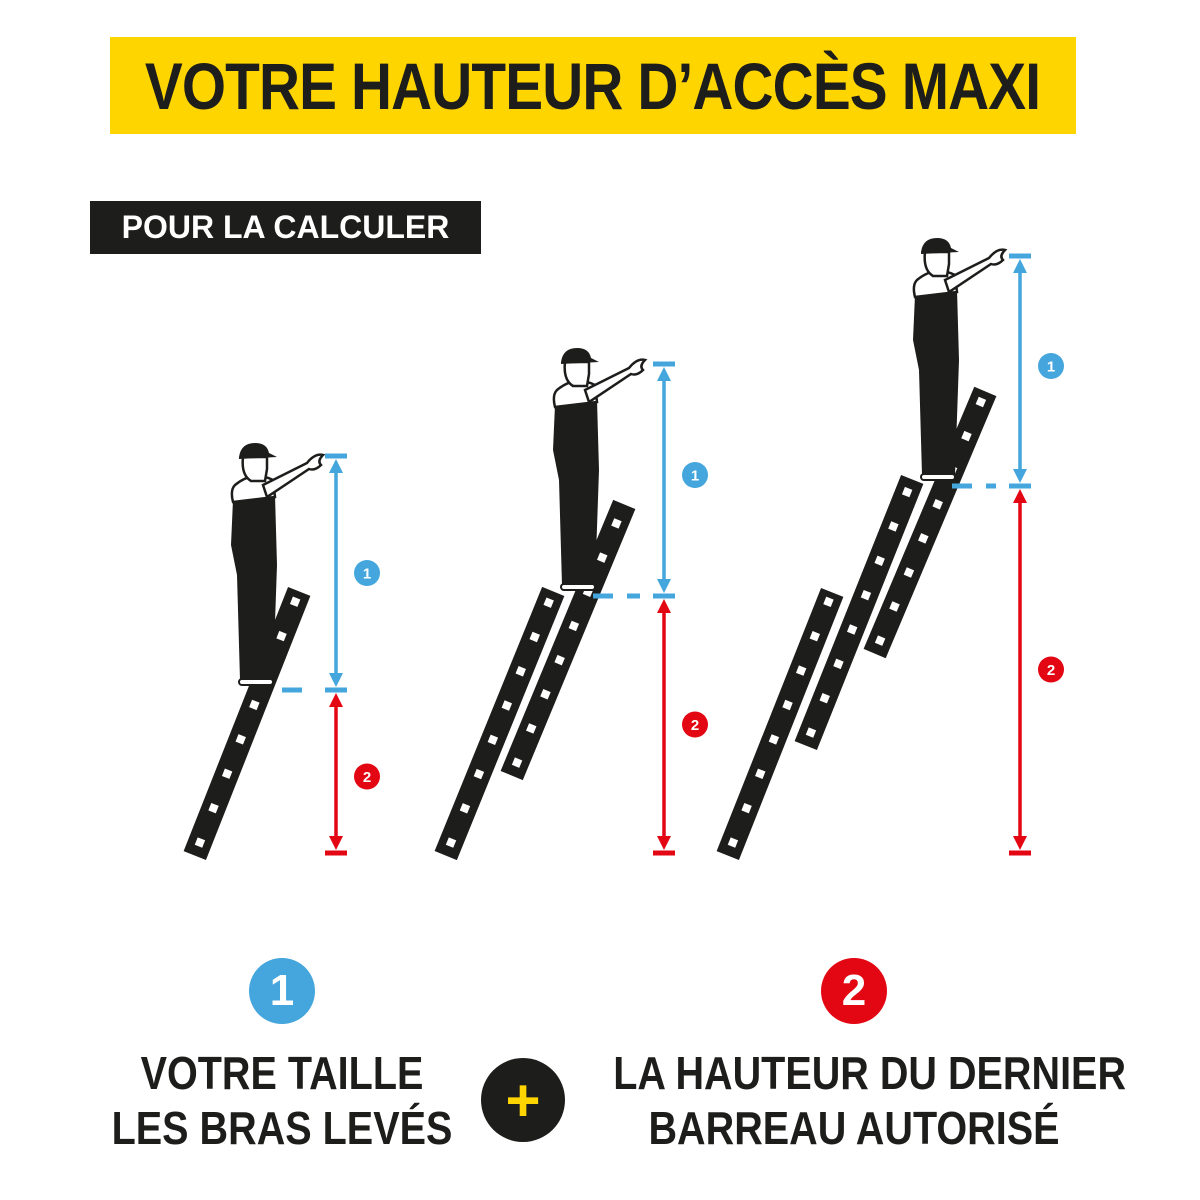  What do you see at coordinates (854, 1101) in the screenshot?
I see `legend-text-2: LA HAUTEUR DU DERNIER BARREAU AUTORISÉ` at bounding box center [854, 1101].